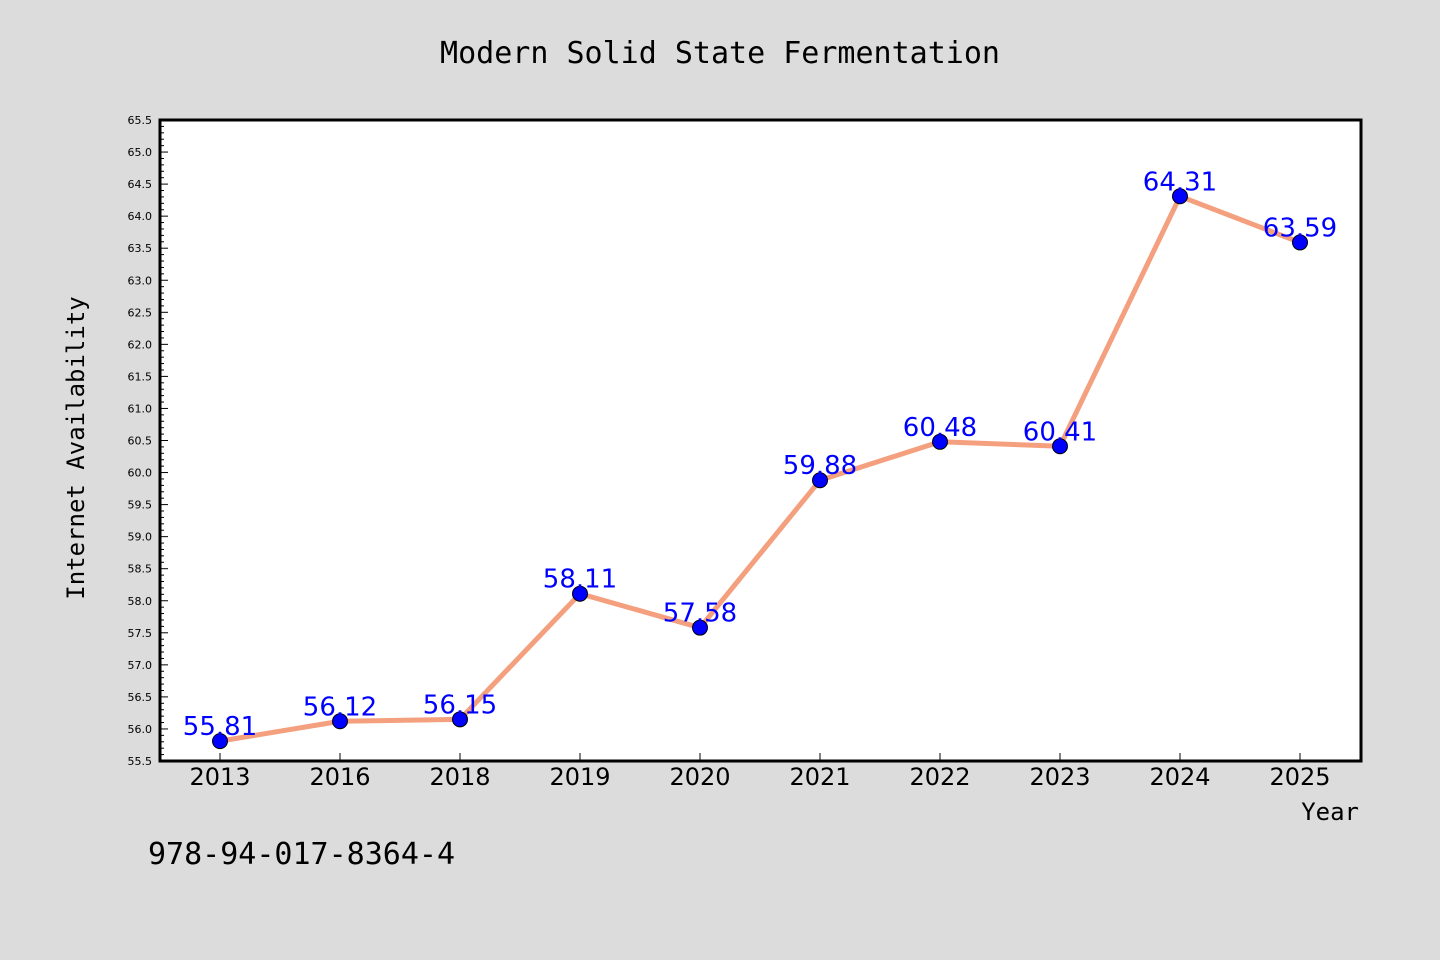 This screenshot has width=1440, height=960. I want to click on data-label: 60.48, so click(940, 428).